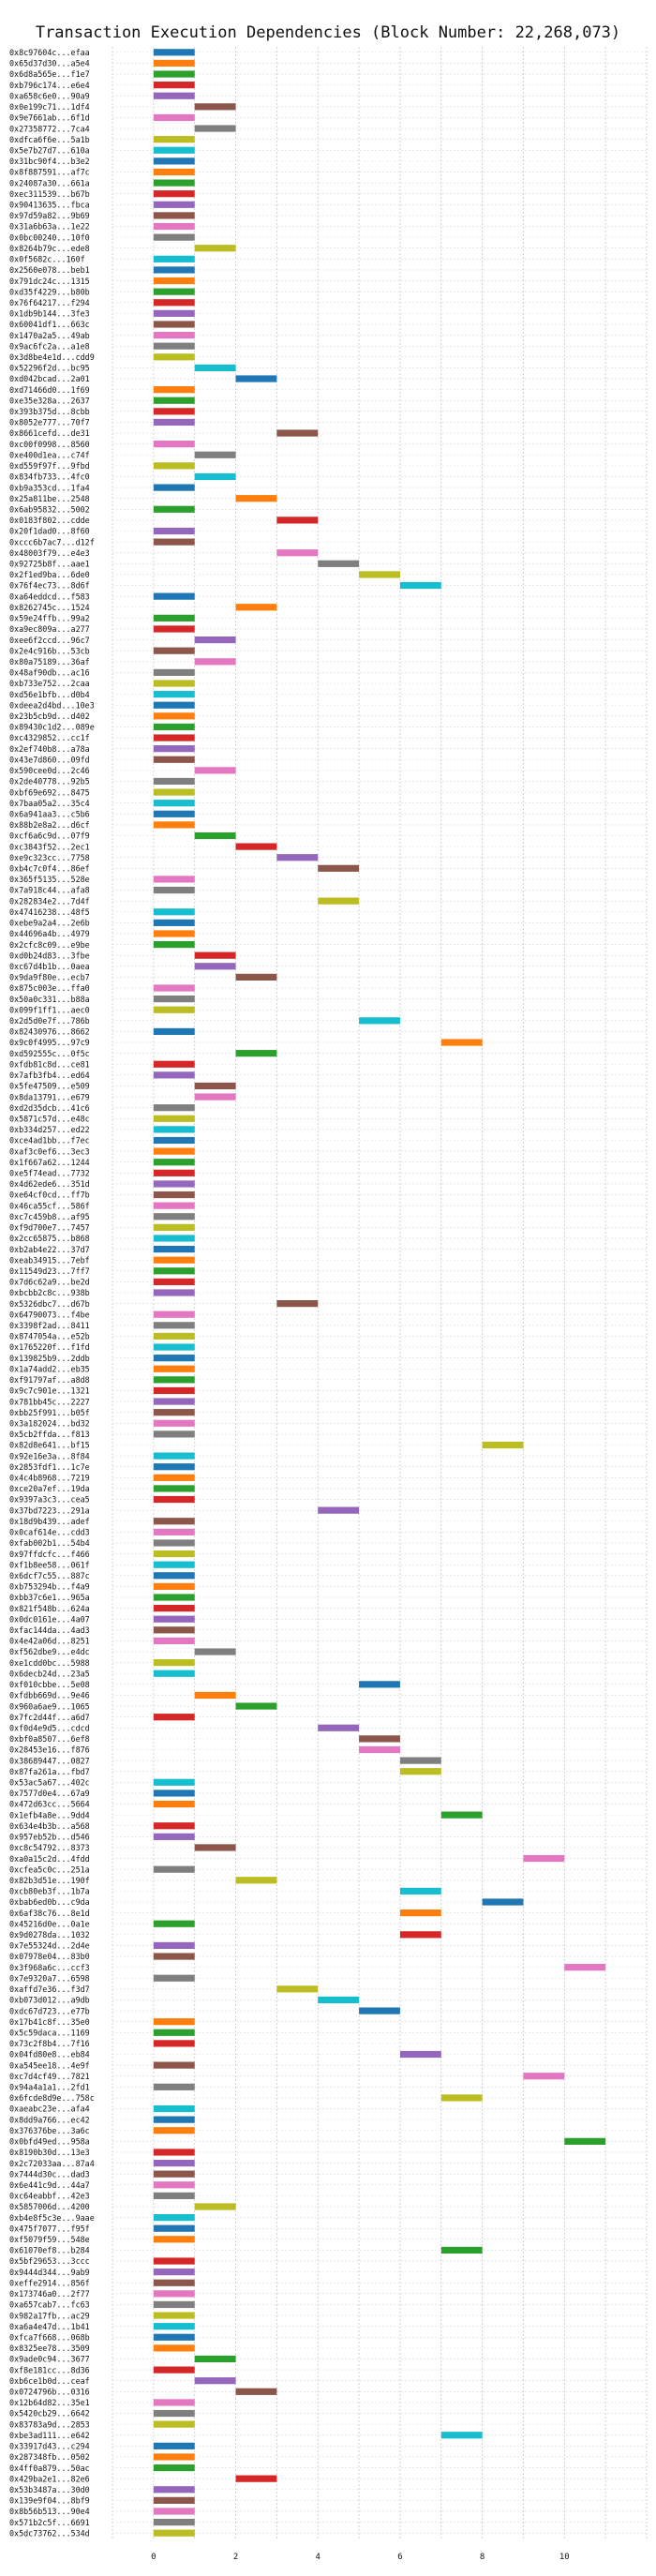  Describe the element at coordinates (49, 1859) in the screenshot. I see `y-tick-label: 0xa0a15c2d...4fdd` at that location.